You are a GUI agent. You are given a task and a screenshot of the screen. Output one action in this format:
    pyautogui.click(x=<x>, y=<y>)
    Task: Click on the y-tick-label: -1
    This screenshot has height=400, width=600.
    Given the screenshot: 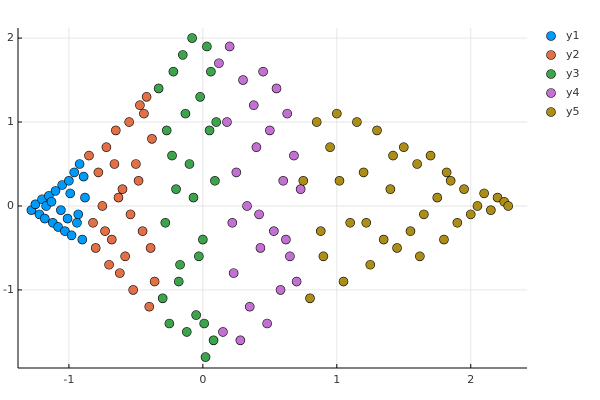 What is the action you would take?
    pyautogui.click(x=8, y=289)
    